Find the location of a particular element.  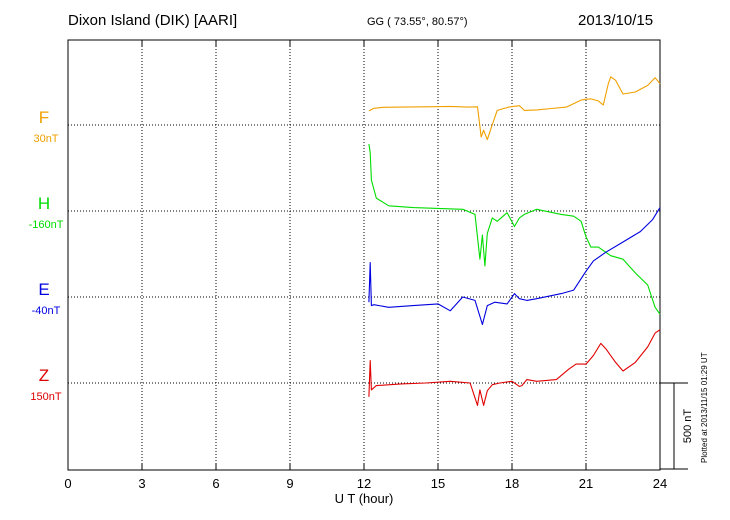

x-tick-label: 18 is located at coordinates (512, 483).